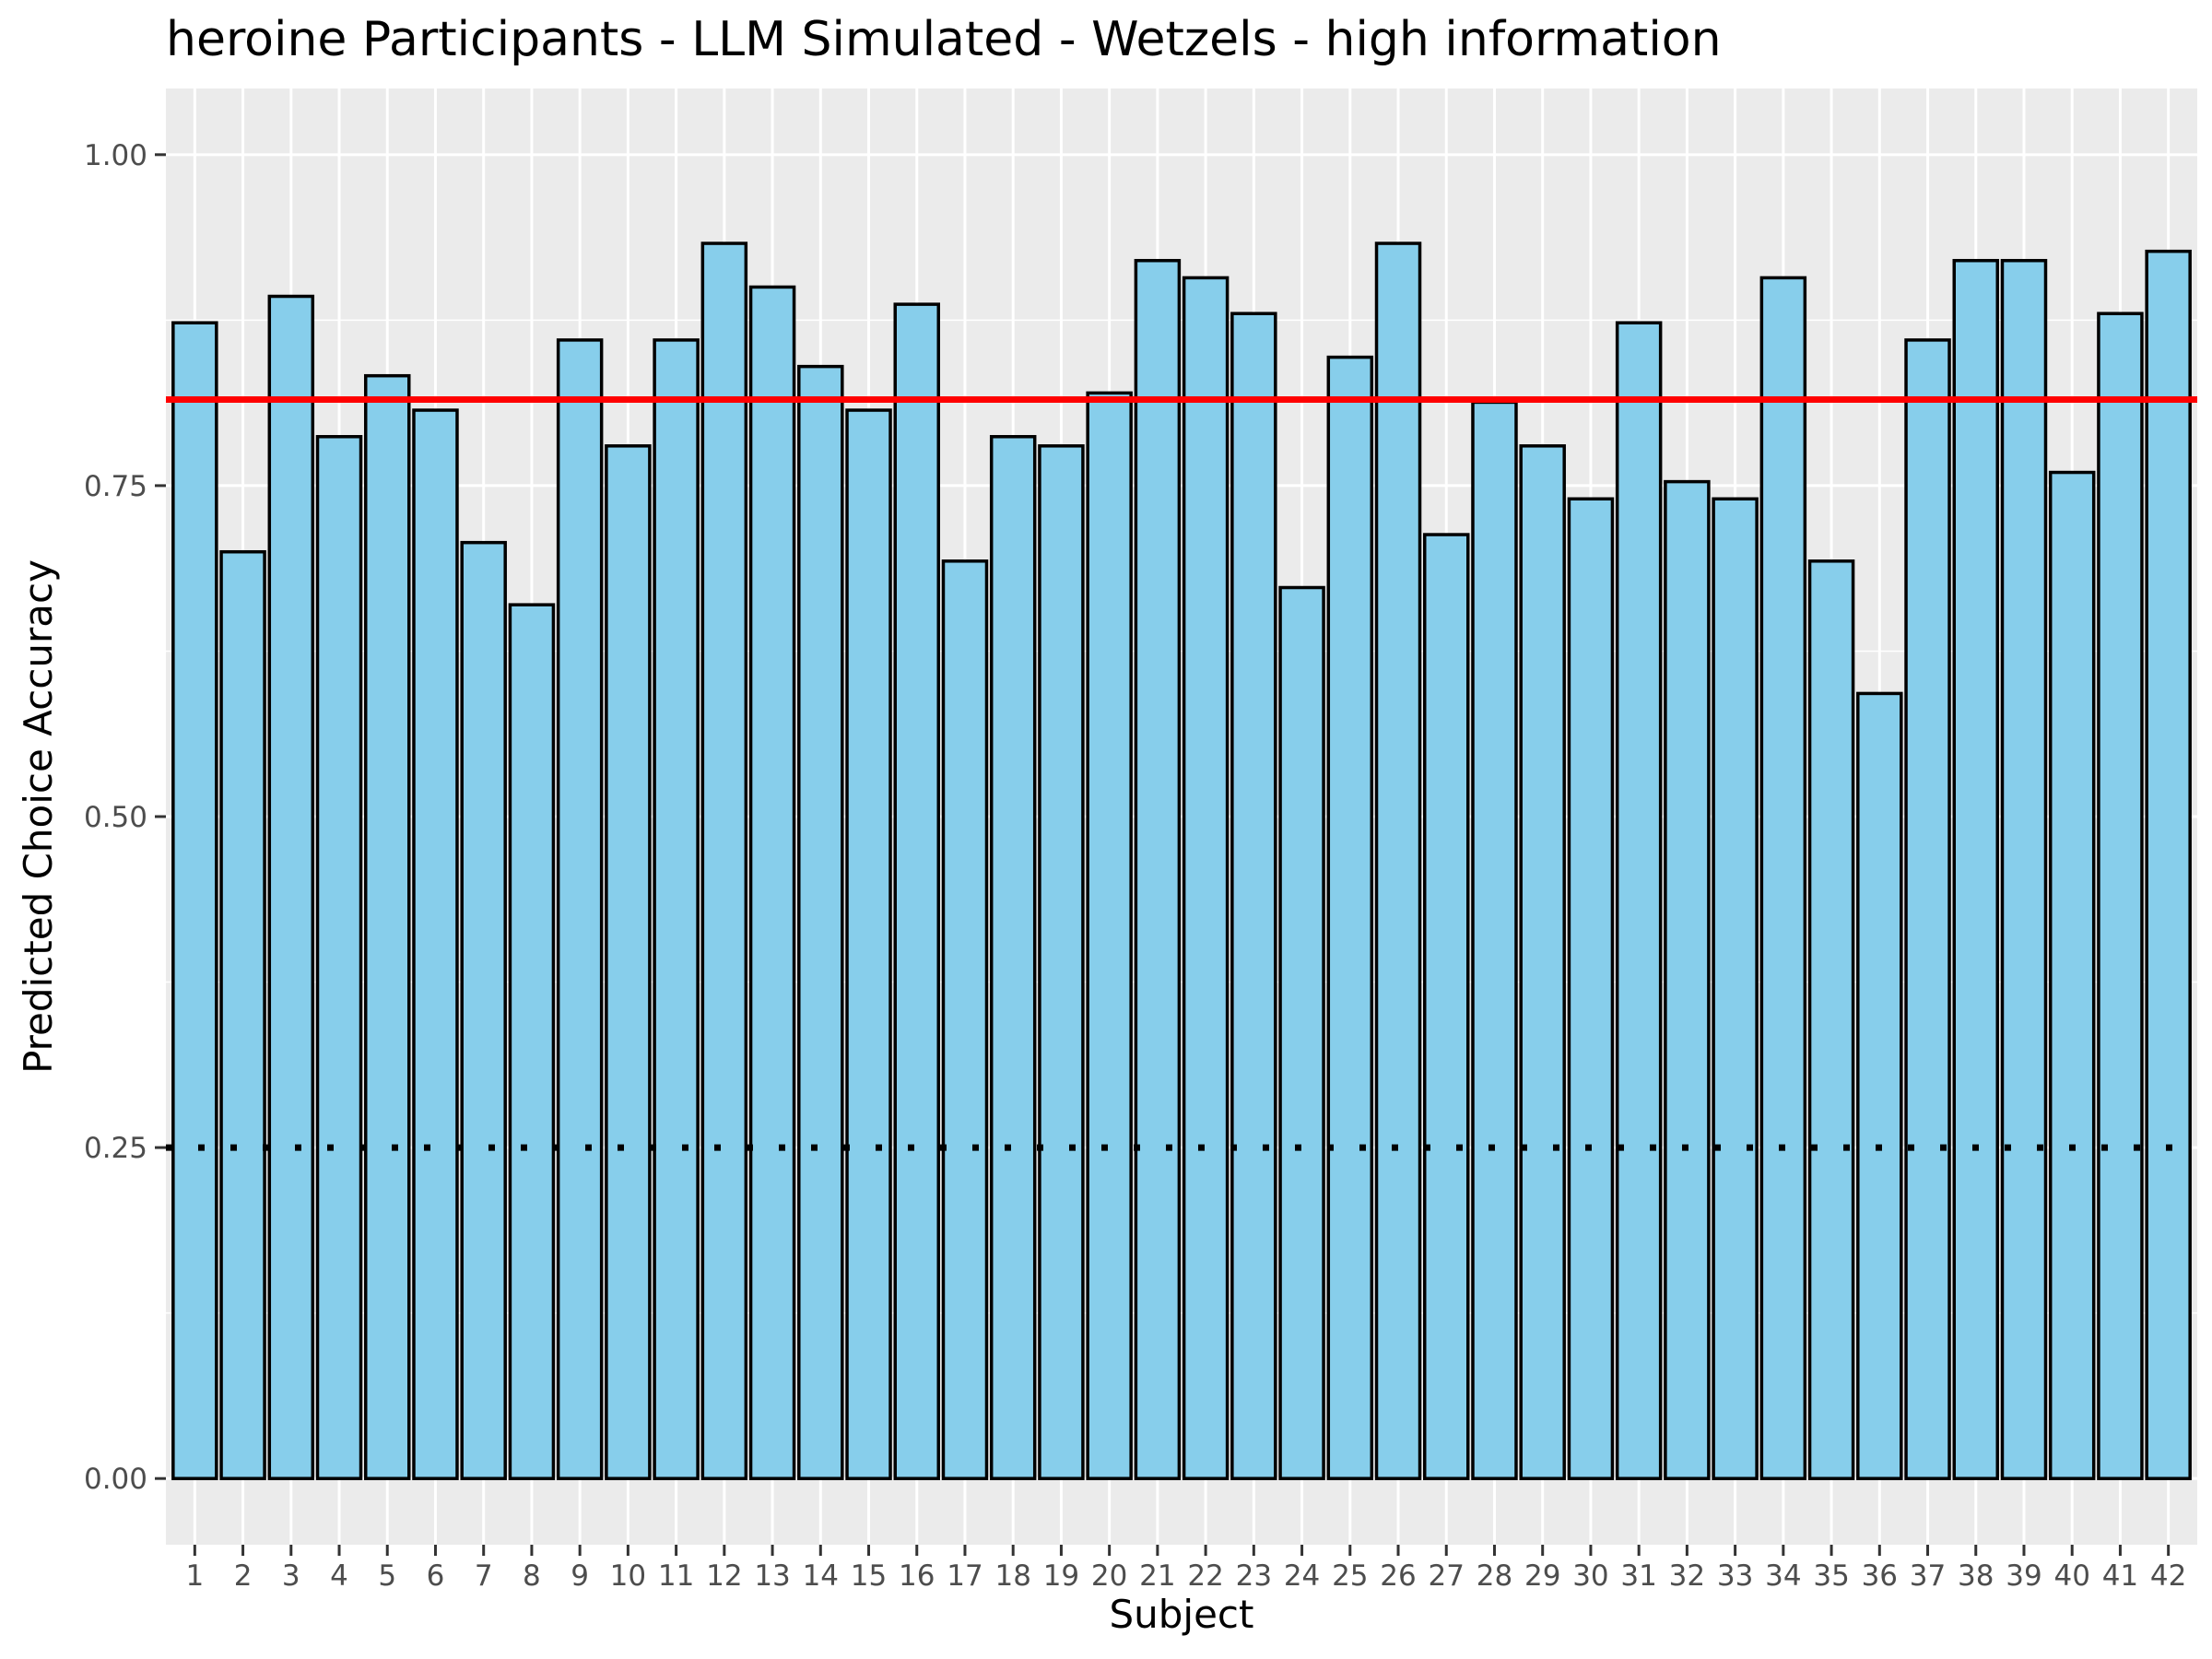 Image resolution: width=2212 pixels, height=1659 pixels. I want to click on x-tick-label: 22, so click(1205, 1576).